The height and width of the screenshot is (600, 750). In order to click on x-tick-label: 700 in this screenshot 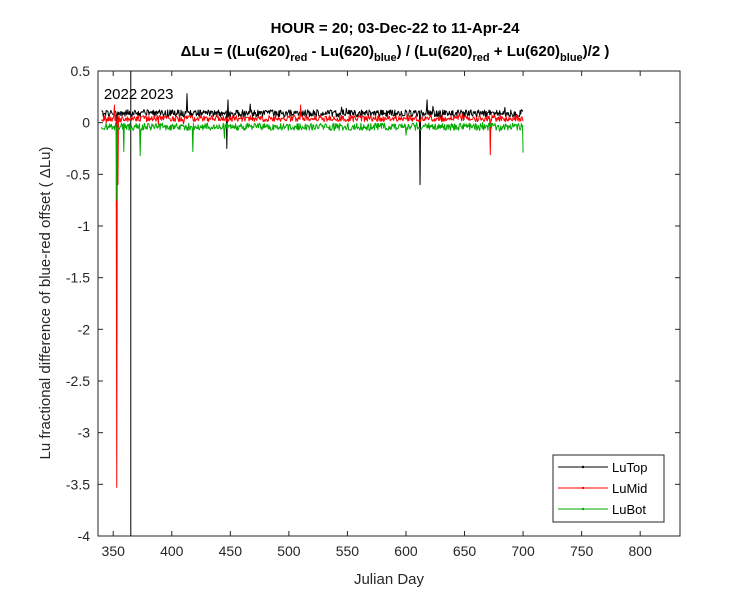, I will do `click(523, 551)`.